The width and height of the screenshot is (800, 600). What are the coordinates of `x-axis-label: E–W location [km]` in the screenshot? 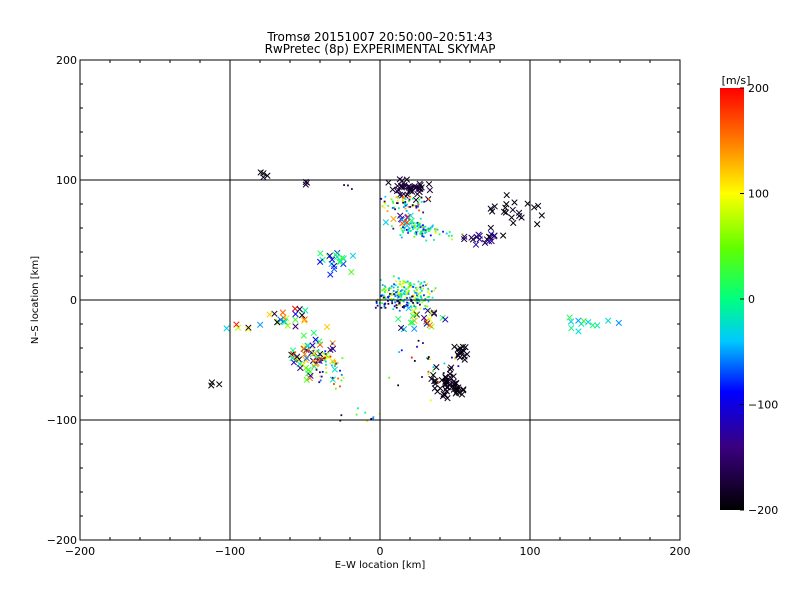 It's located at (380, 565).